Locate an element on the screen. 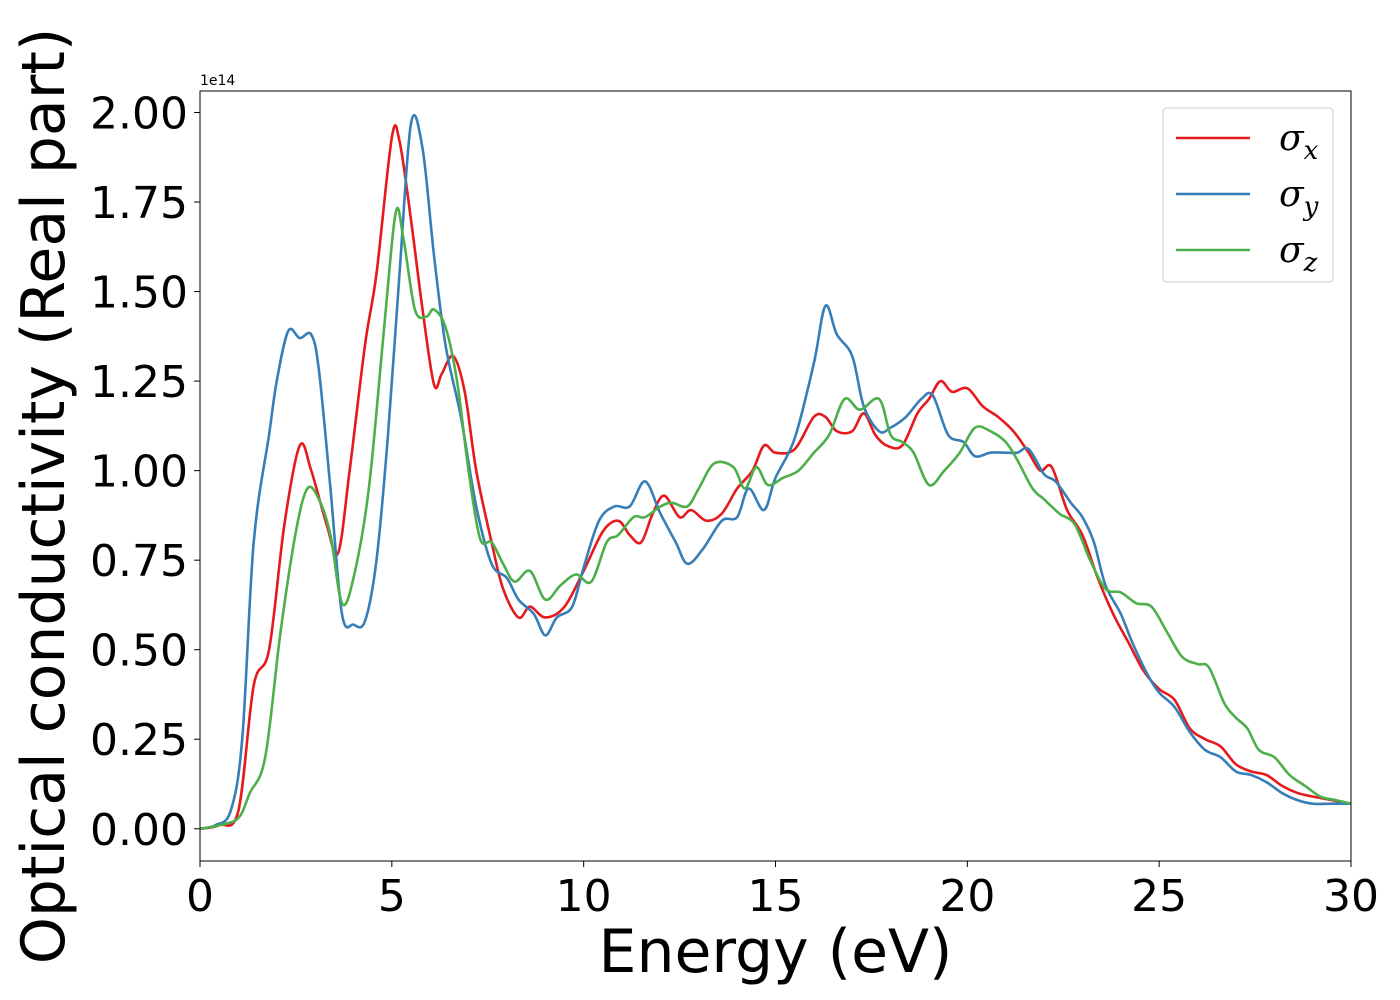 This screenshot has height=1000, width=1400. y-tick-label: 0.25 is located at coordinates (139, 740).